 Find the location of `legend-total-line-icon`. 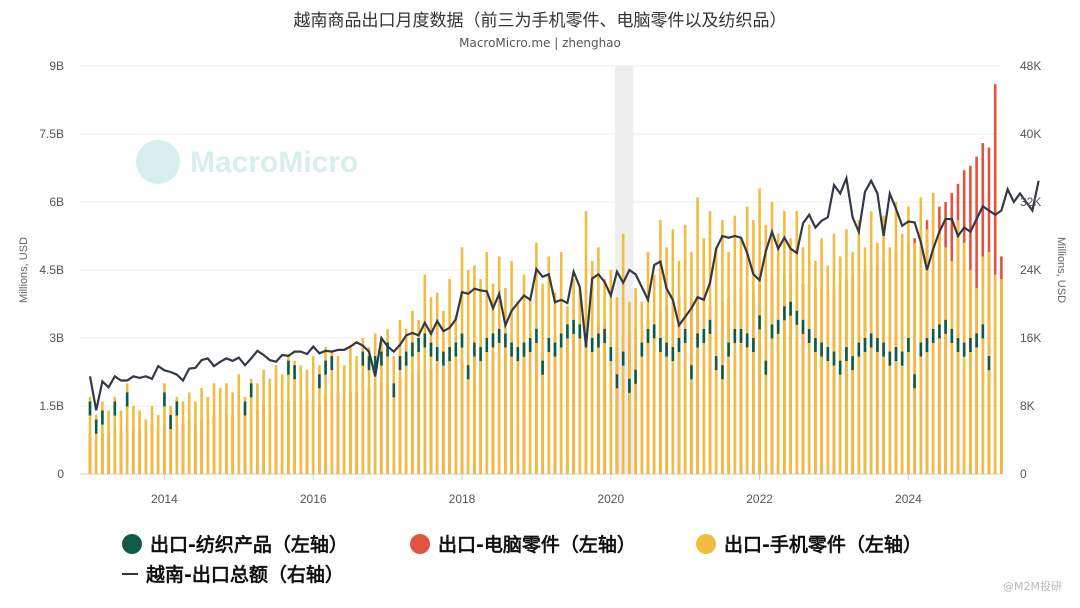

legend-total-line-icon is located at coordinates (130, 573).